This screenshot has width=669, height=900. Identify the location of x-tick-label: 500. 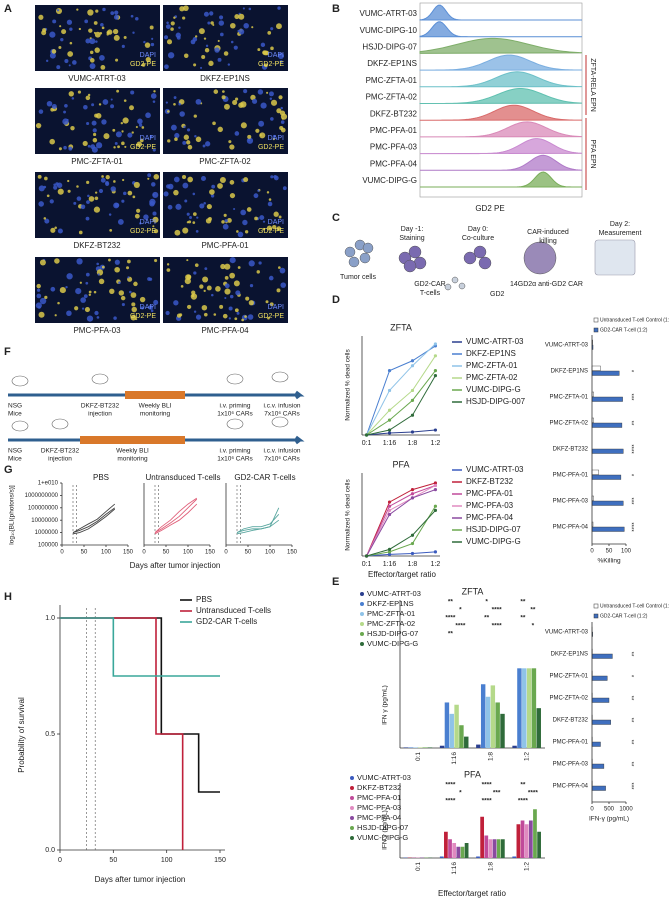
(609, 810).